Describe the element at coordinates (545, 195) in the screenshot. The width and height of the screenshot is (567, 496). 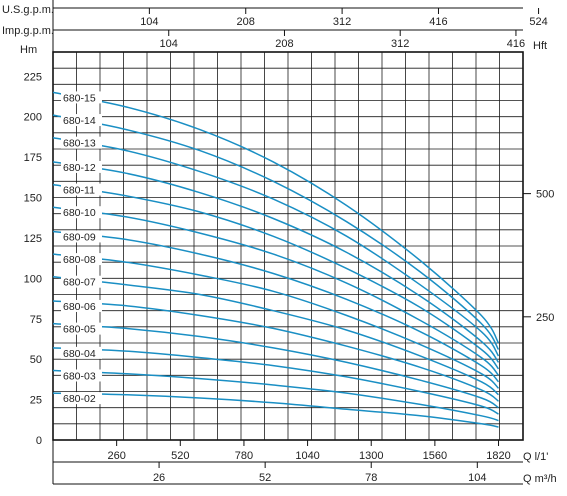
I see `head-ft-tick-label: 500` at that location.